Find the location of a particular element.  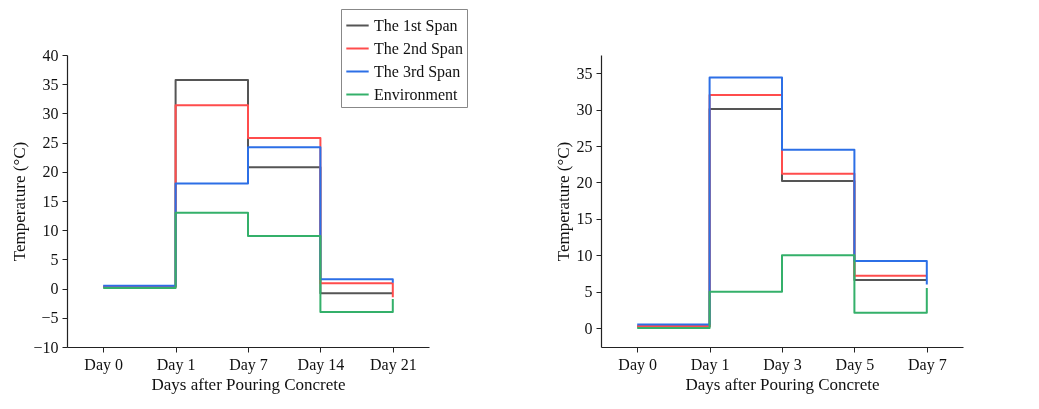

y-tick-label: 40 is located at coordinates (50, 55).